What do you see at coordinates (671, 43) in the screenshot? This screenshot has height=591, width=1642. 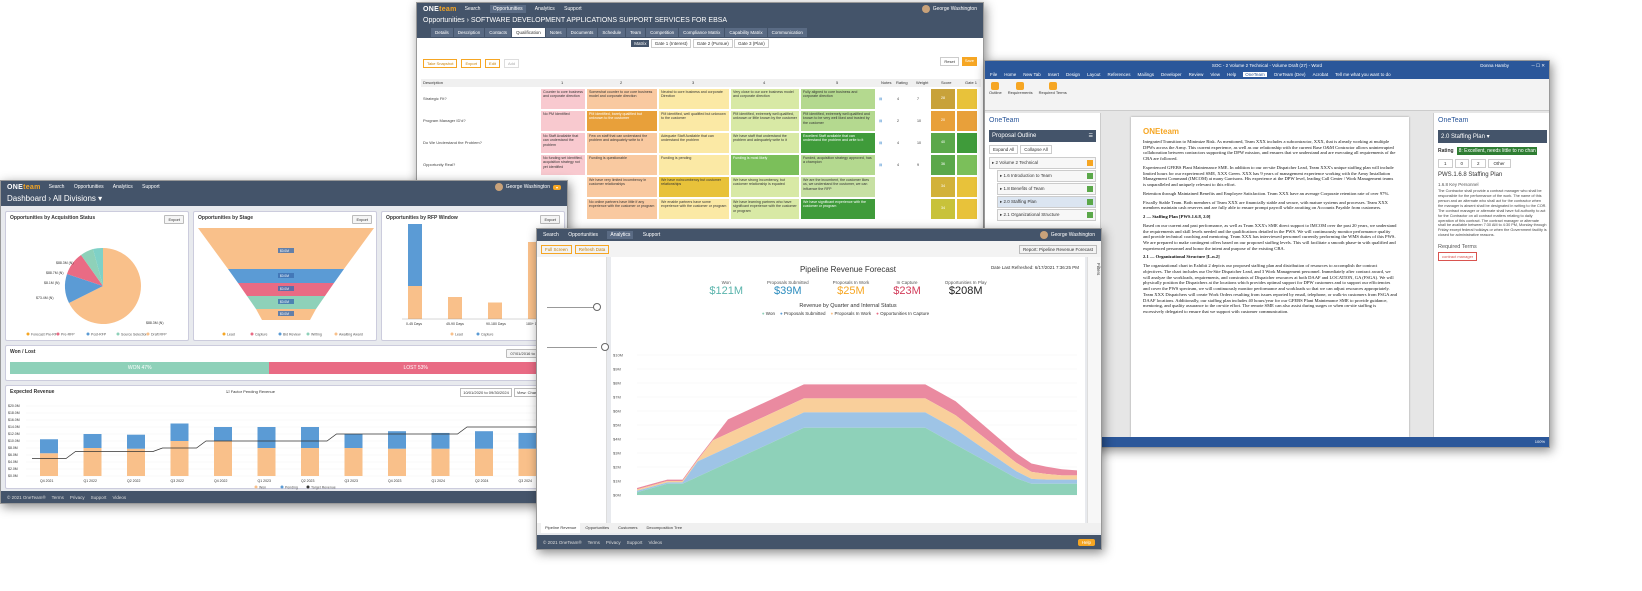 I see `subtab-gate1: Gate 1 (Interest)` at bounding box center [671, 43].